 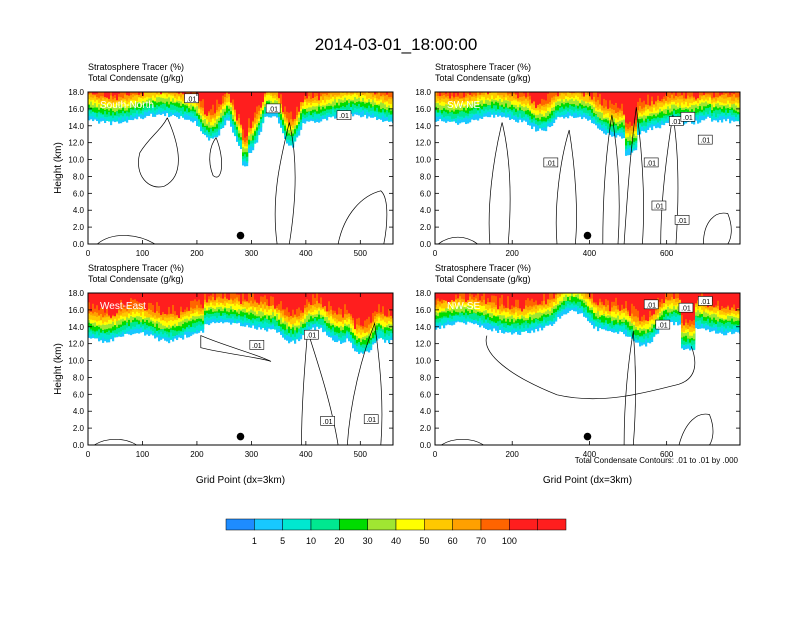 What do you see at coordinates (368, 541) in the screenshot?
I see `colorbar-label: 30` at bounding box center [368, 541].